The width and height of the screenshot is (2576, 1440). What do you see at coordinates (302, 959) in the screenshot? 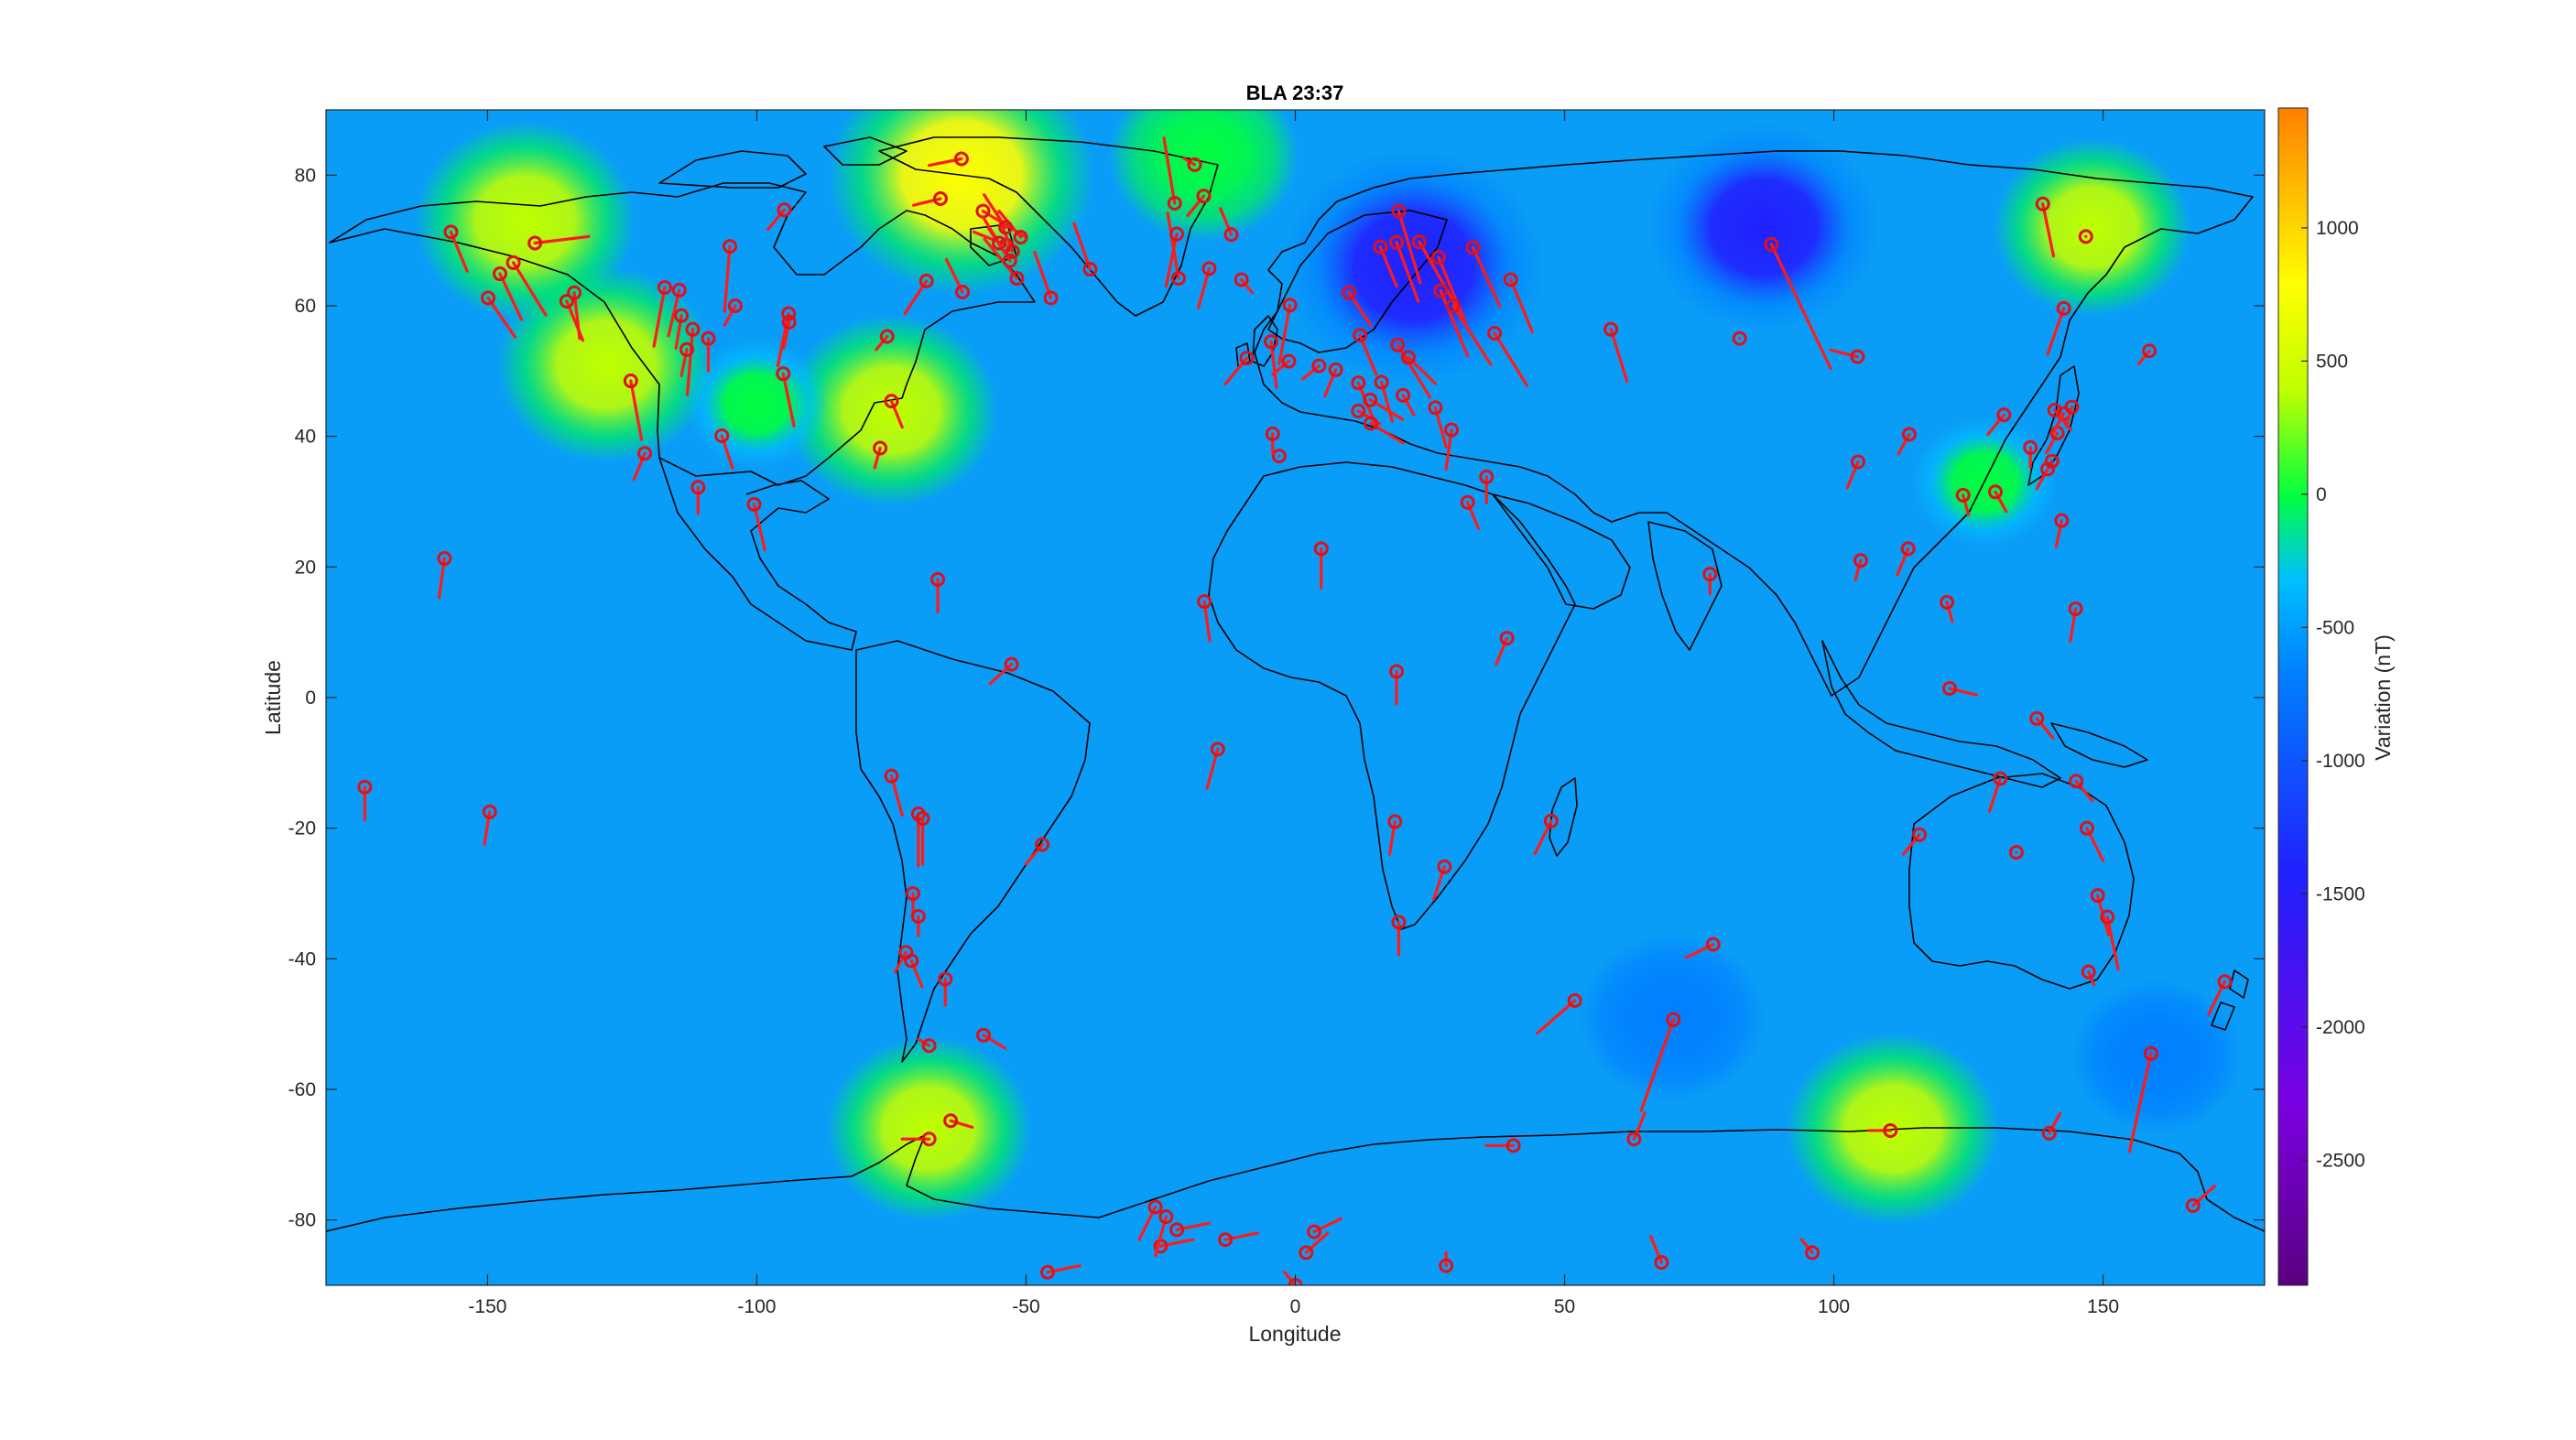
I see `y-tick-label: -40` at bounding box center [302, 959].